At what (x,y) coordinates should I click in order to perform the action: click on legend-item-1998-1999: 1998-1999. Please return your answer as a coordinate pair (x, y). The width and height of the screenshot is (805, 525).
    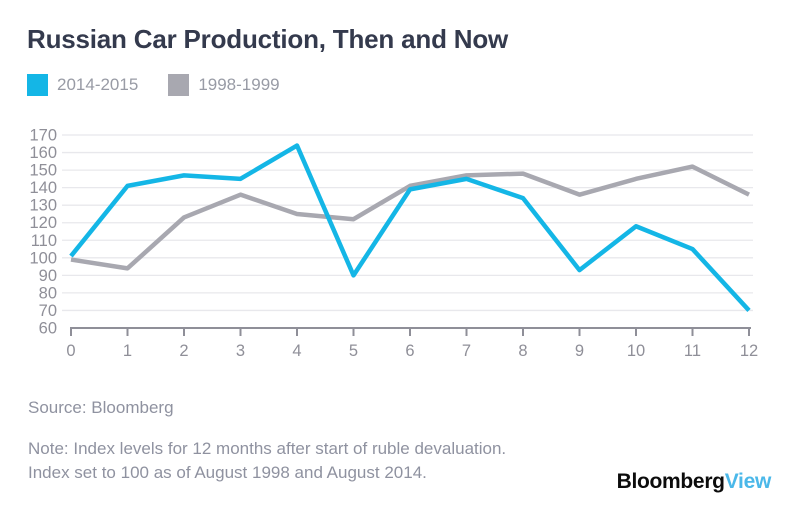
    Looking at the image, I should click on (224, 85).